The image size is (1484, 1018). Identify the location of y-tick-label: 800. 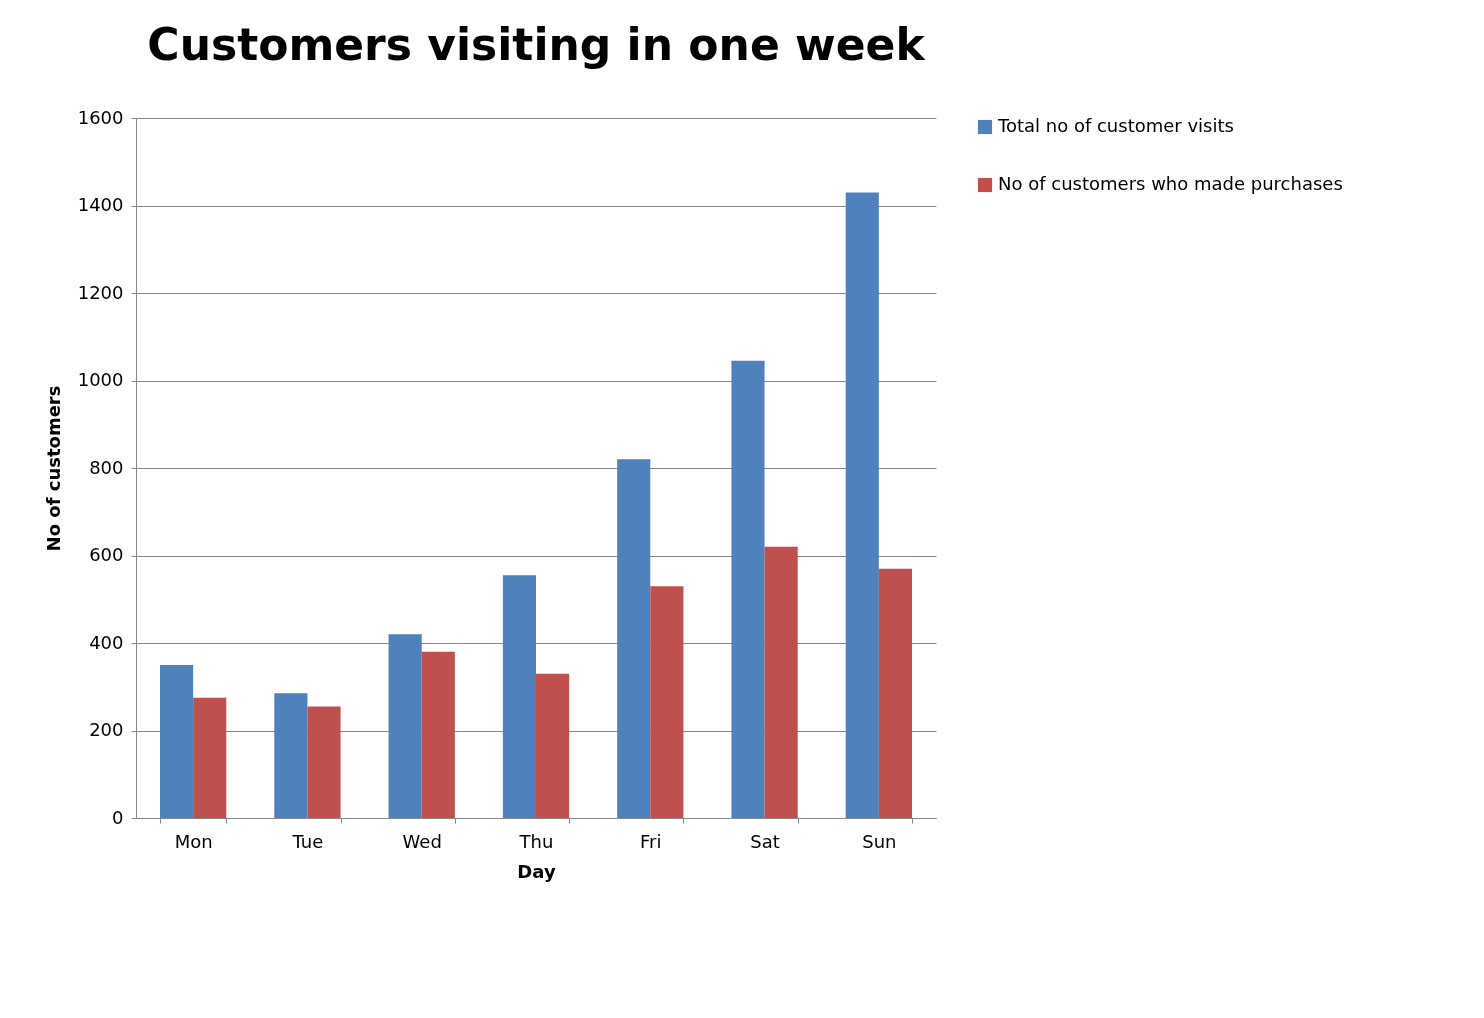
(106, 467).